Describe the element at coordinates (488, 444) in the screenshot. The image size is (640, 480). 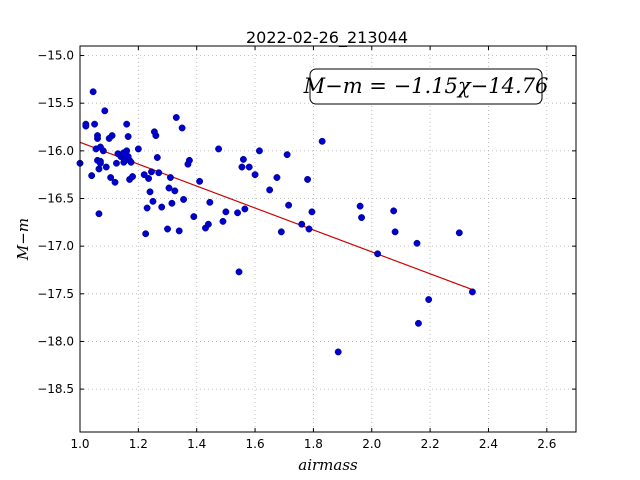
I see `x-tick-label: 2.4` at that location.